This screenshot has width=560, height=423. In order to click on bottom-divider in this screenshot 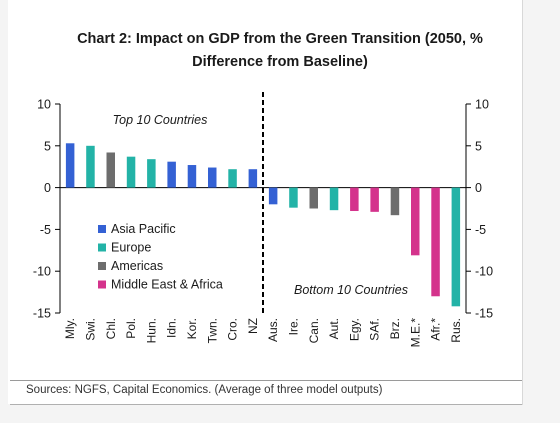, I will do `click(266, 404)`.